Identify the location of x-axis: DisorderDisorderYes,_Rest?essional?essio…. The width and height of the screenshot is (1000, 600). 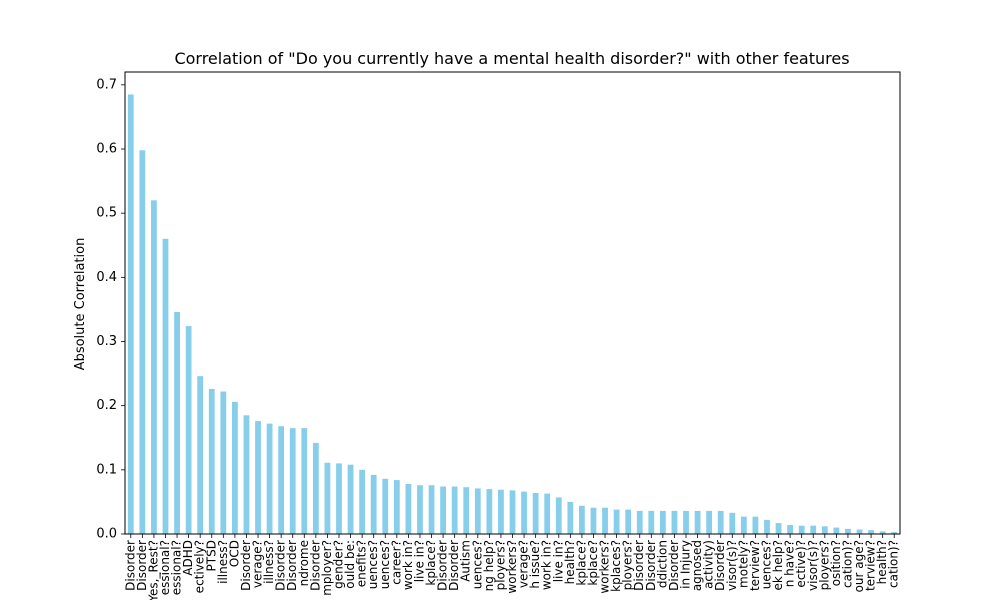
(512, 567).